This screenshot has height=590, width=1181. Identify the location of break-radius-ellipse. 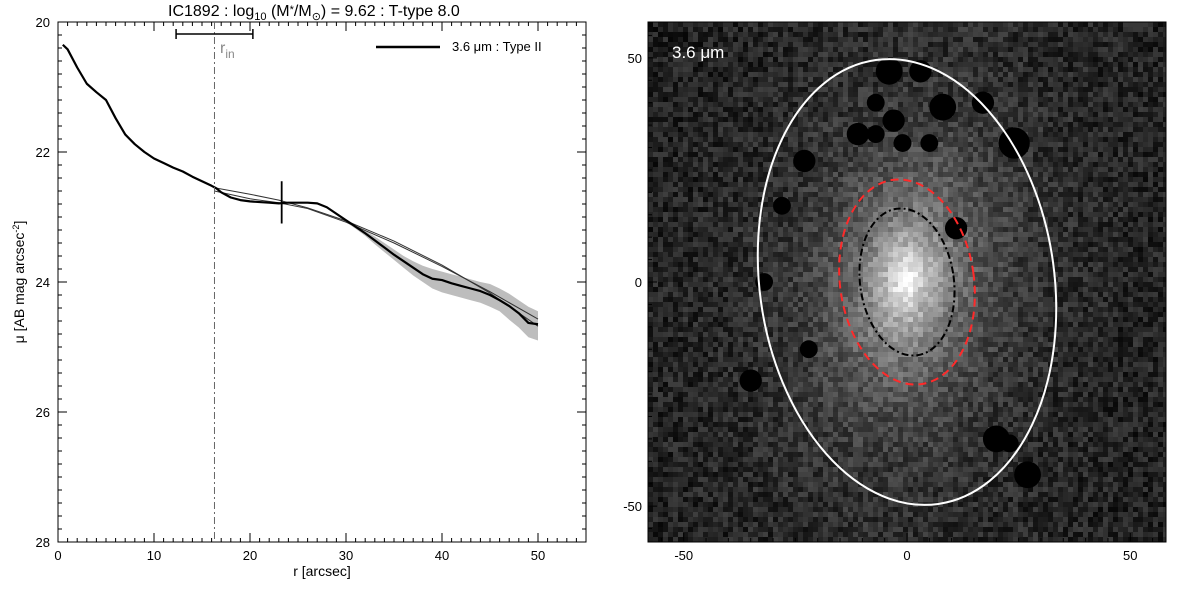
(907, 282).